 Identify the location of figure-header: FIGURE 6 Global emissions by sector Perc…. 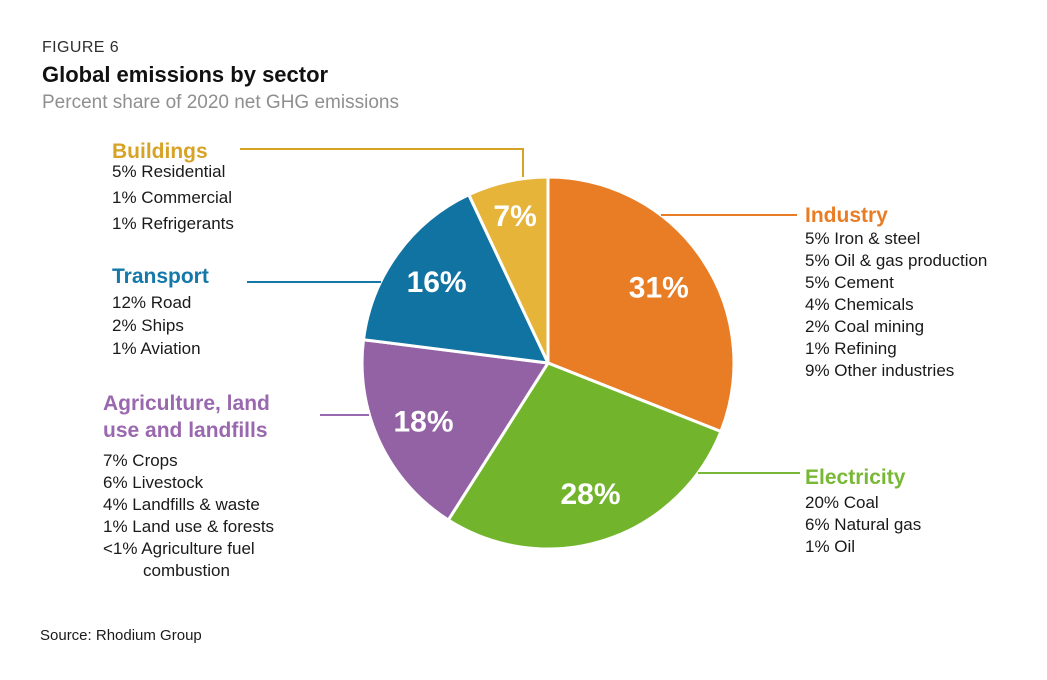
(220, 76).